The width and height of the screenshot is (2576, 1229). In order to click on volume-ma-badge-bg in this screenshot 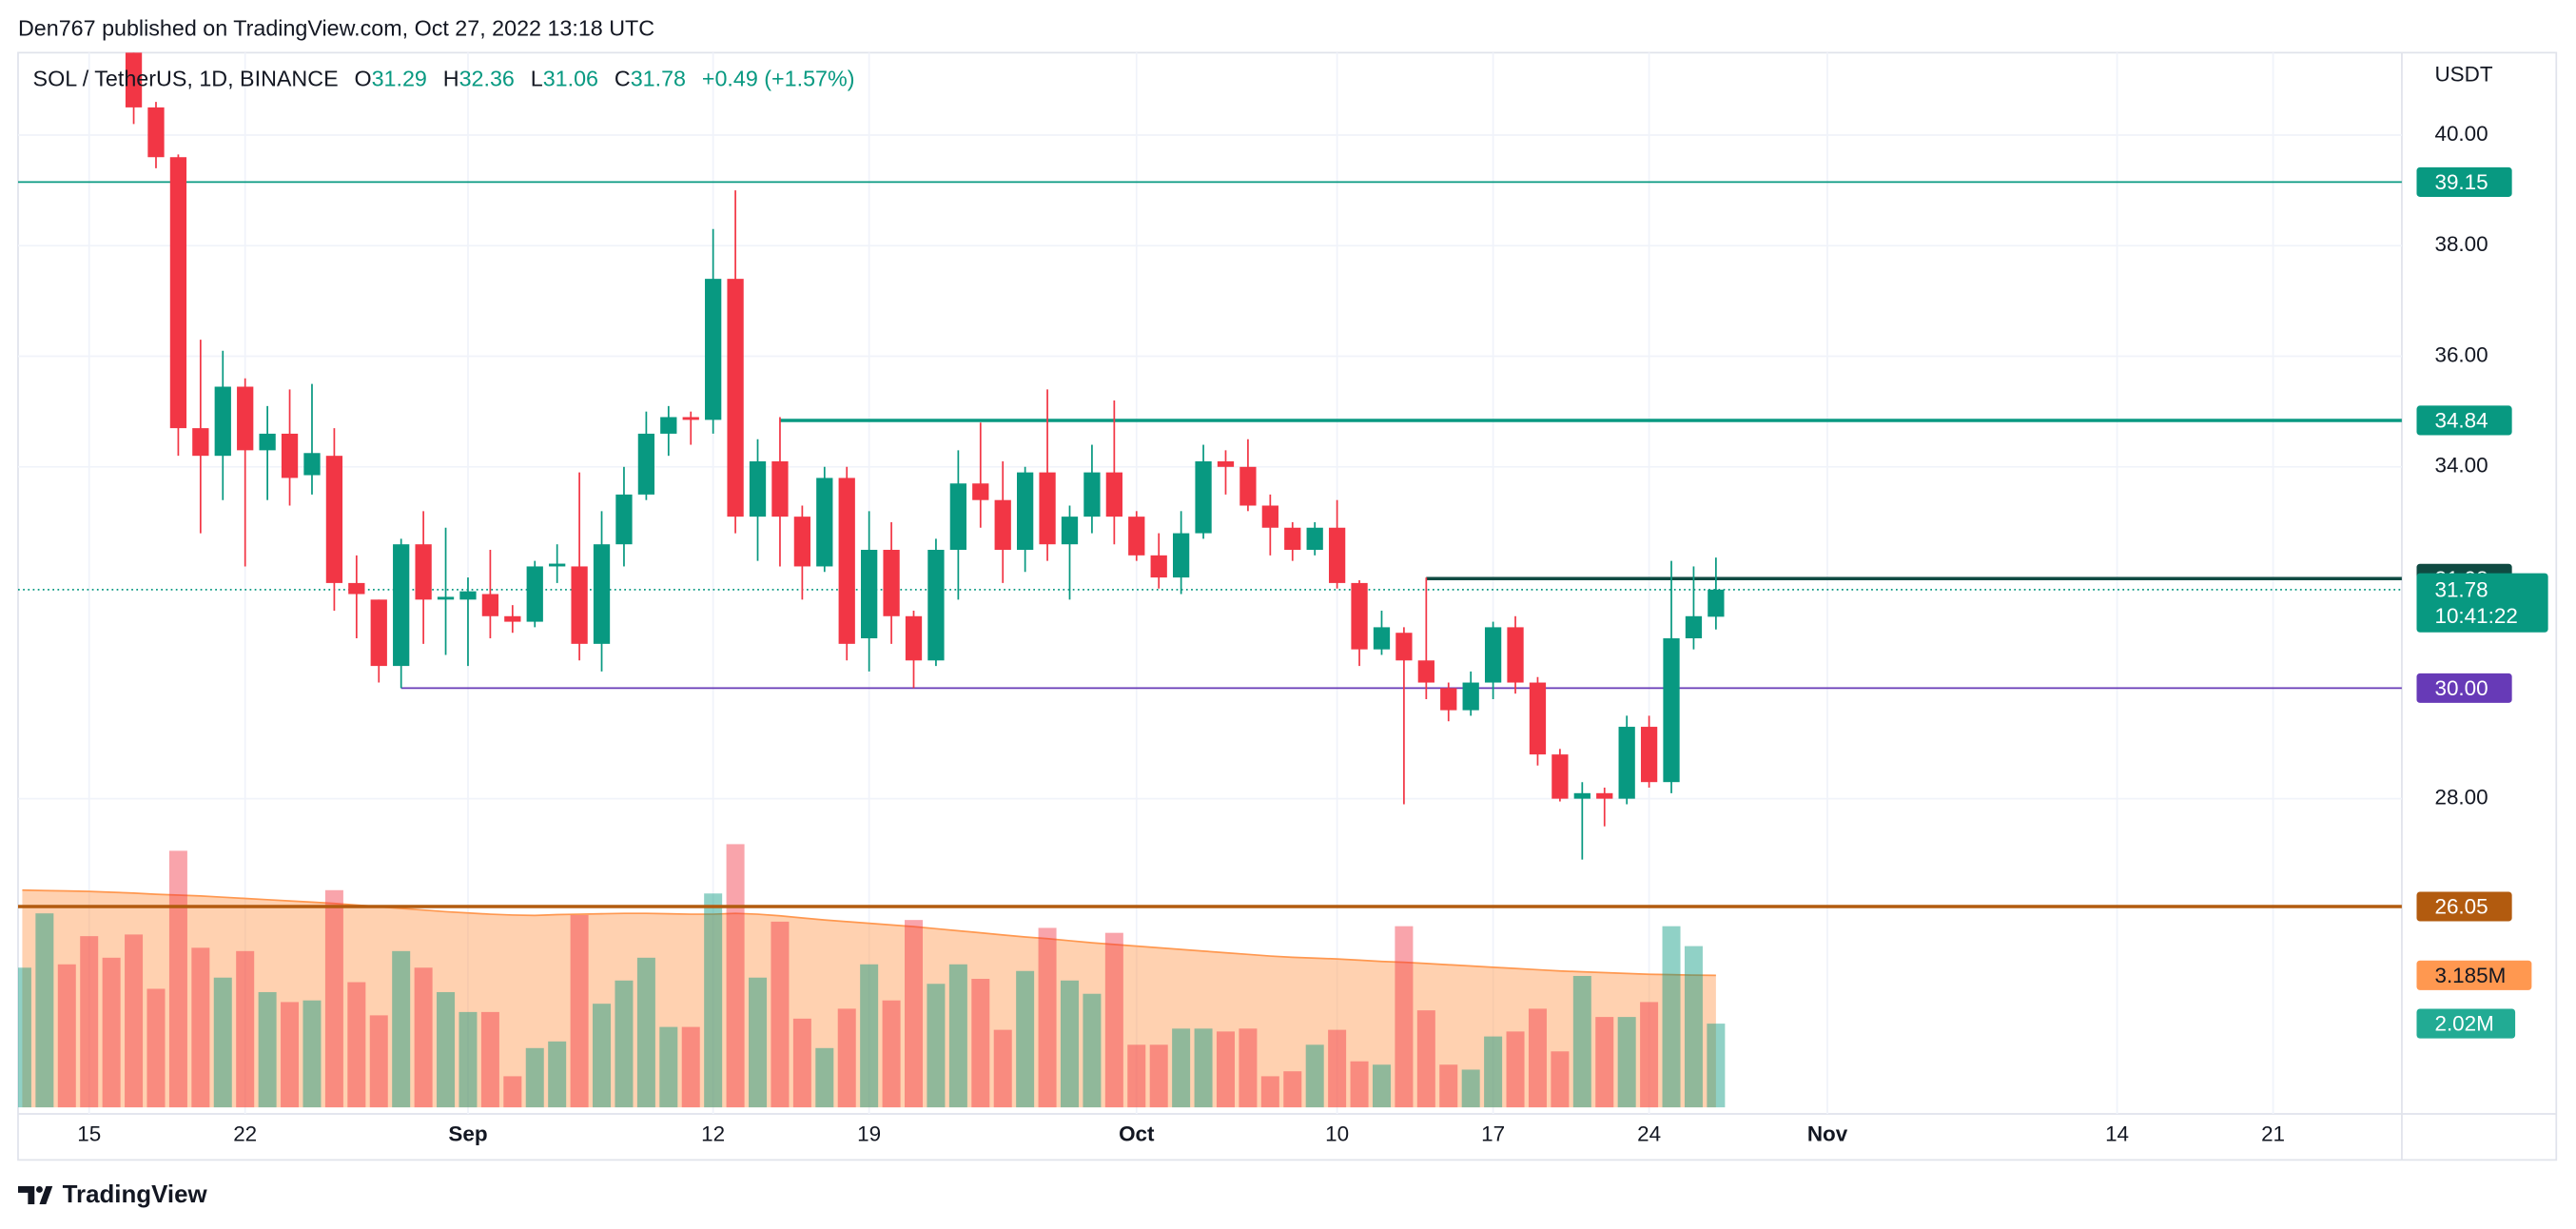, I will do `click(2474, 975)`.